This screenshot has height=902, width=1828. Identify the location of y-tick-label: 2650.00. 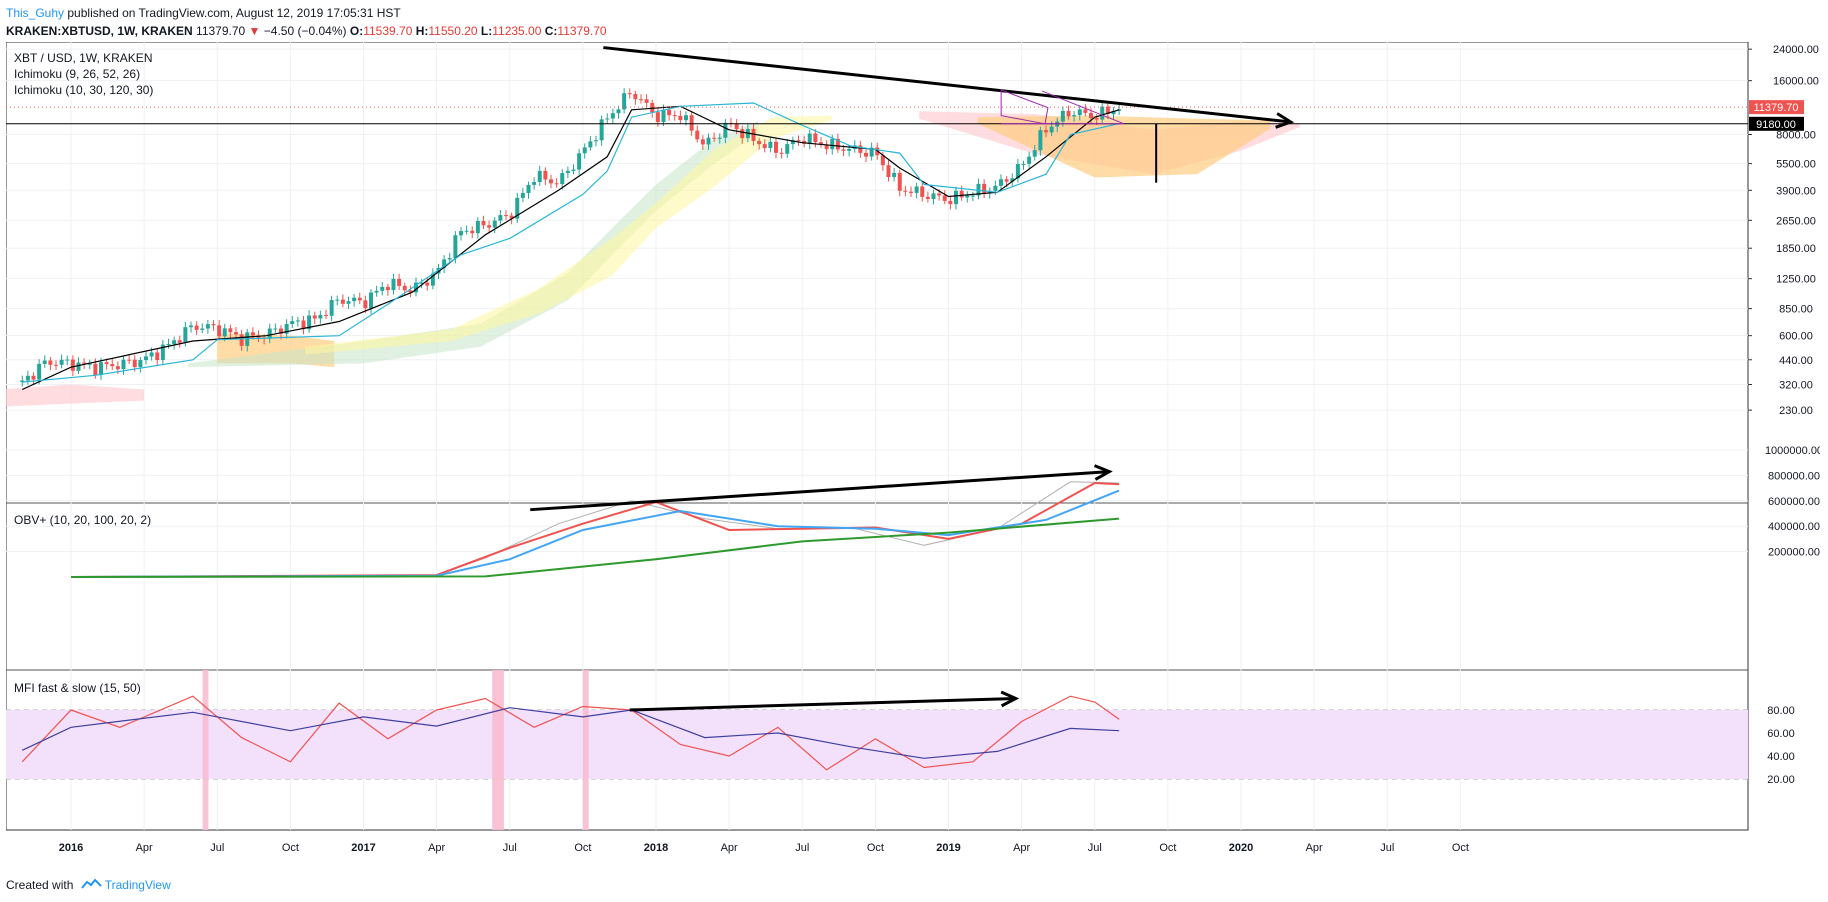
(1796, 221).